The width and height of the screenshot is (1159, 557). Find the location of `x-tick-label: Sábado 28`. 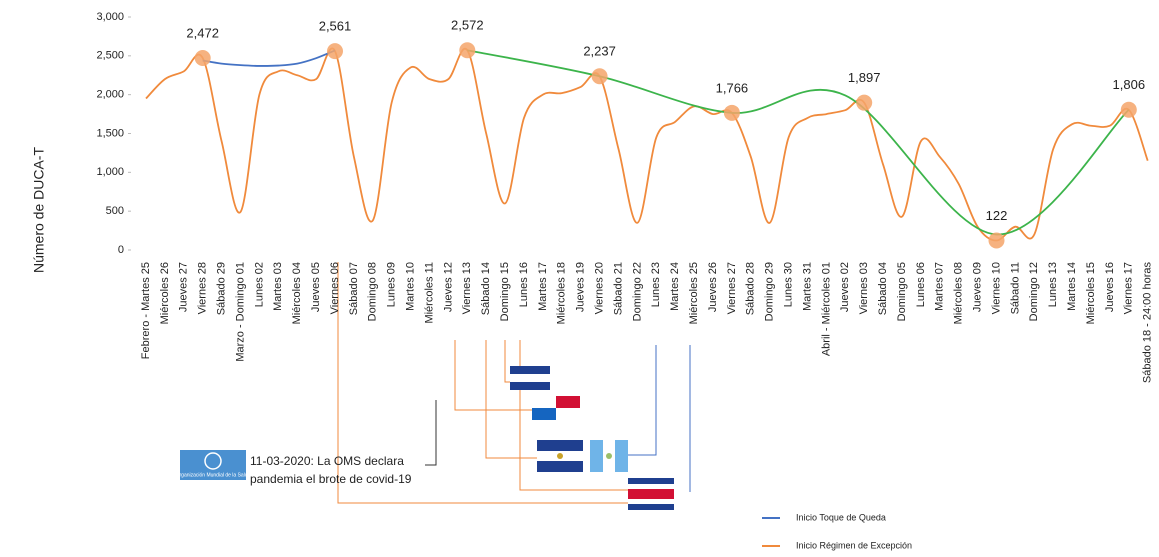

x-tick-label: Sábado 28 is located at coordinates (751, 288).